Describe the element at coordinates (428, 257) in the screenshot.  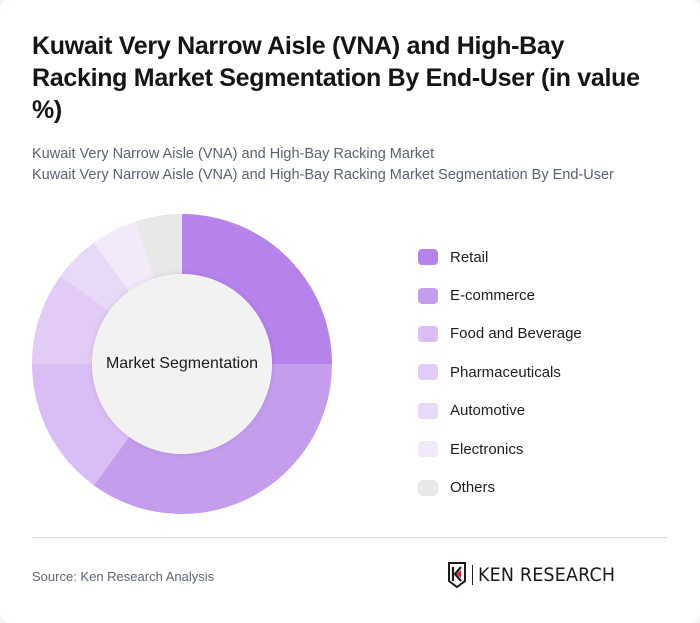
I see `legend-swatch-retail` at that location.